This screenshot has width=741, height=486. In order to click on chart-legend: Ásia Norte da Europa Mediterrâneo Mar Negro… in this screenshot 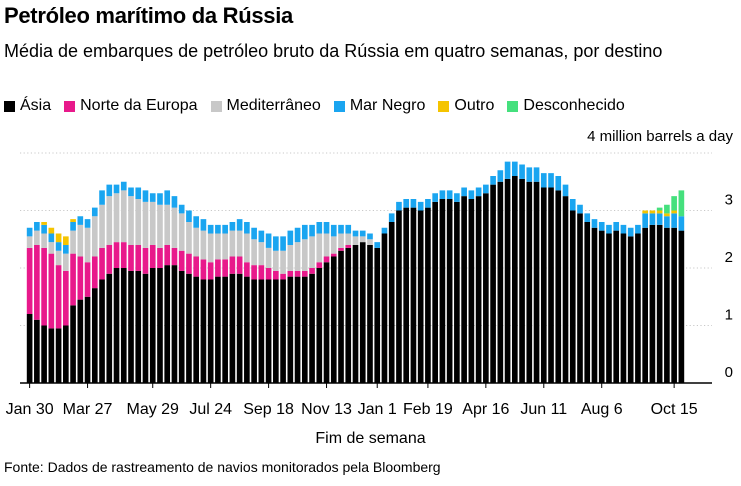, I will do `click(321, 106)`.